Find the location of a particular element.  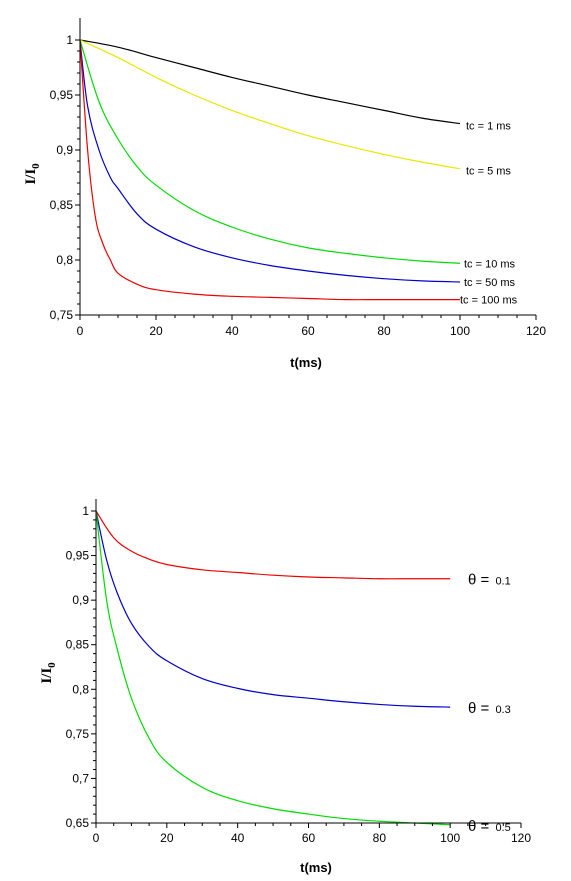

series-label-c1-1: tc = 5 ms is located at coordinates (488, 172).